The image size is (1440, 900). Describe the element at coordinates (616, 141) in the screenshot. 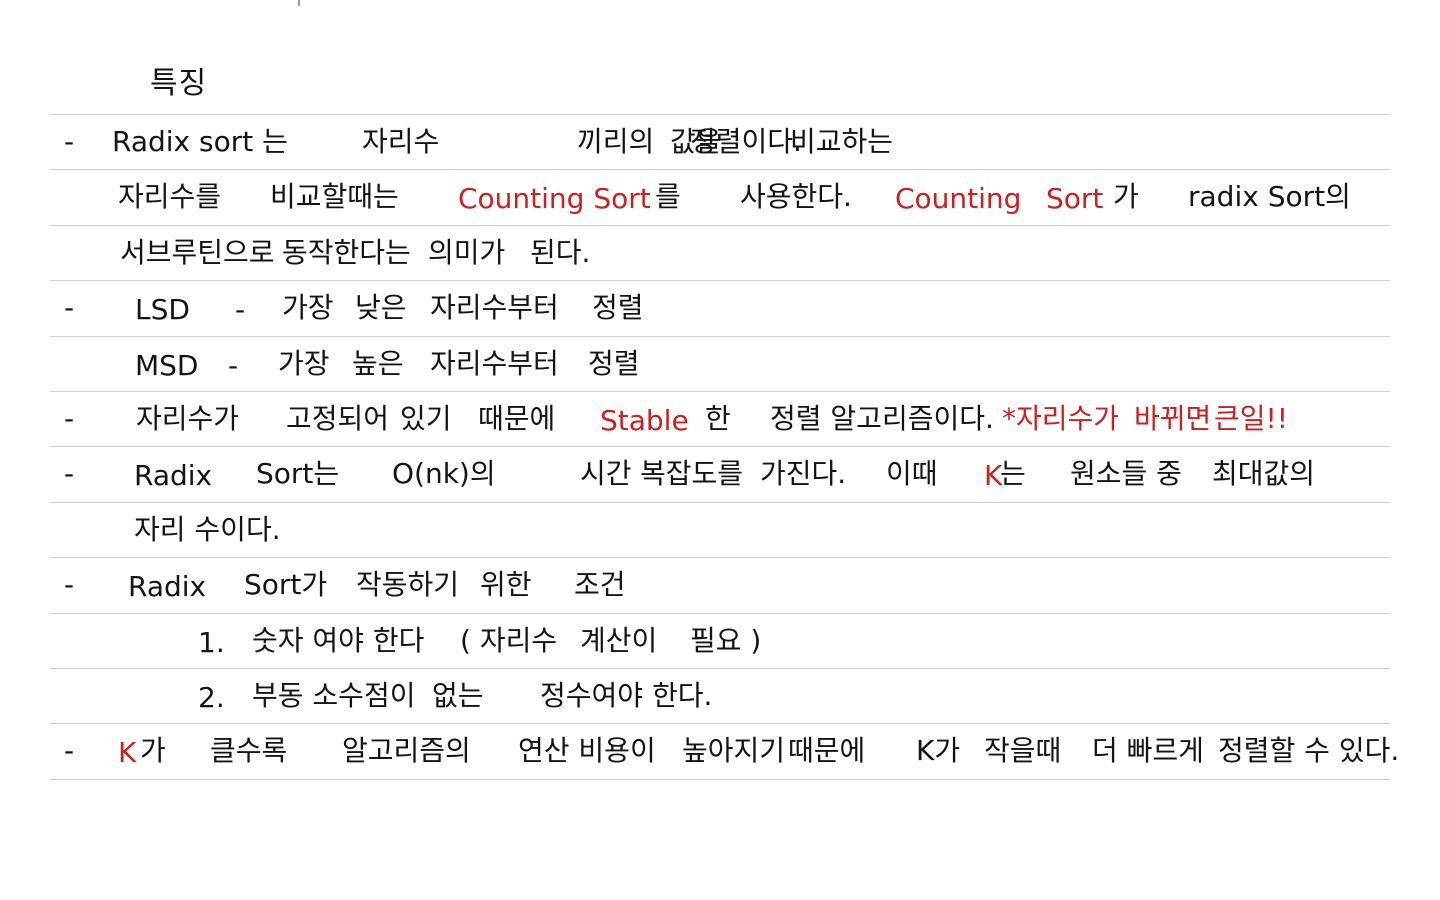

I see `handwritten-text: 끼리의` at that location.